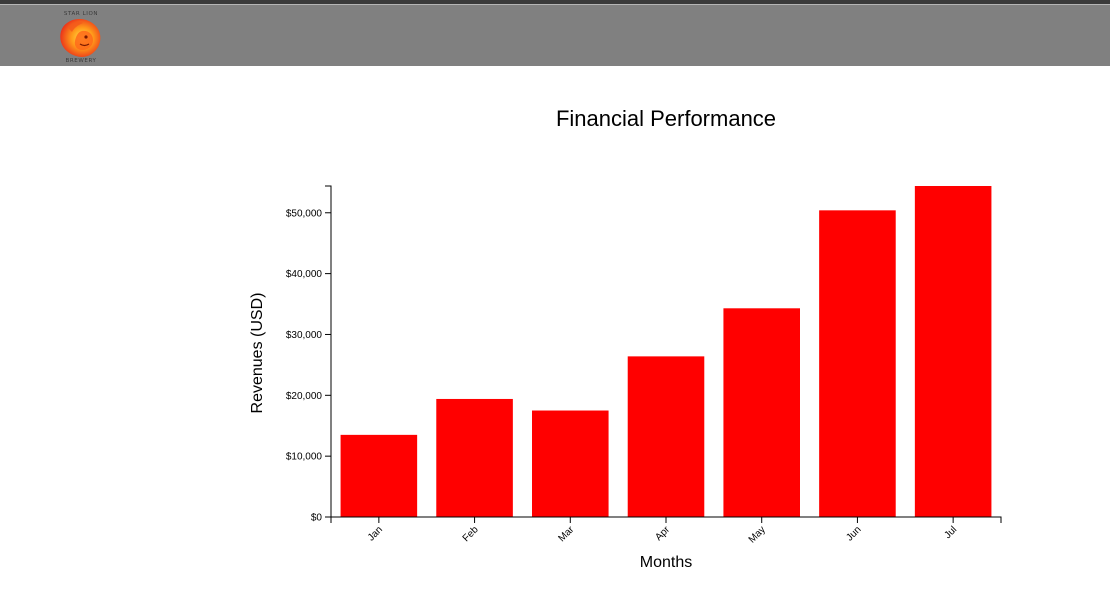 This screenshot has height=615, width=1110. Describe the element at coordinates (81, 61) in the screenshot. I see `logo-bottom-text: BREWERY` at that location.